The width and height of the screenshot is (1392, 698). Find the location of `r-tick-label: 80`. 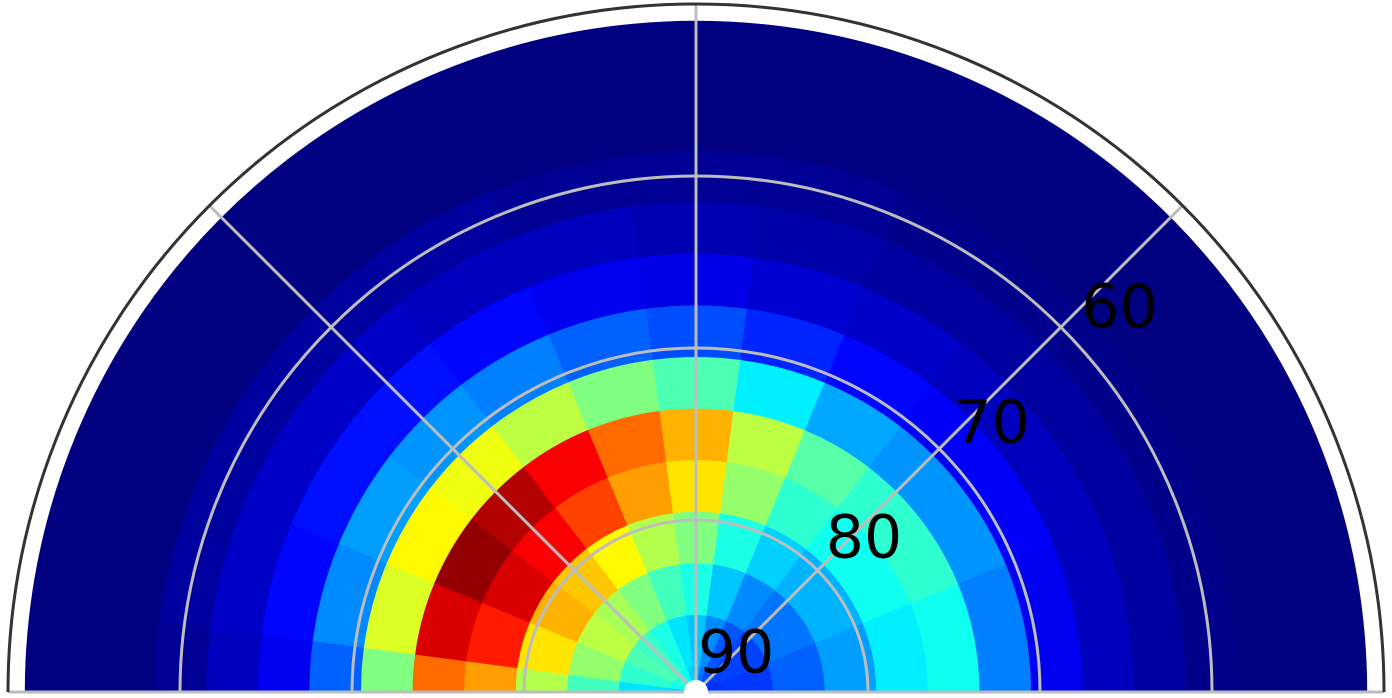

r-tick-label: 80 is located at coordinates (864, 537).